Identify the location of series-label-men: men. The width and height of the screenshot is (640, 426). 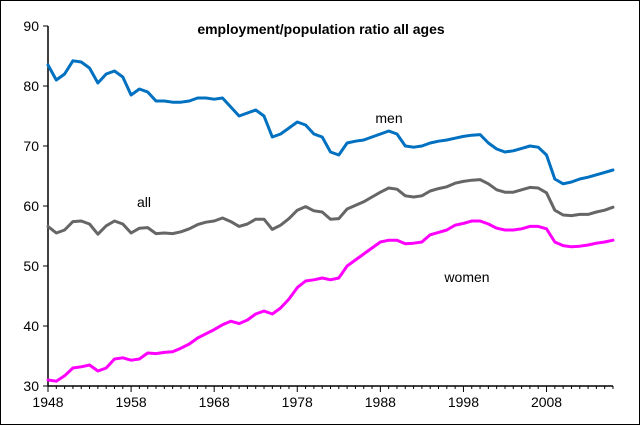
(388, 118).